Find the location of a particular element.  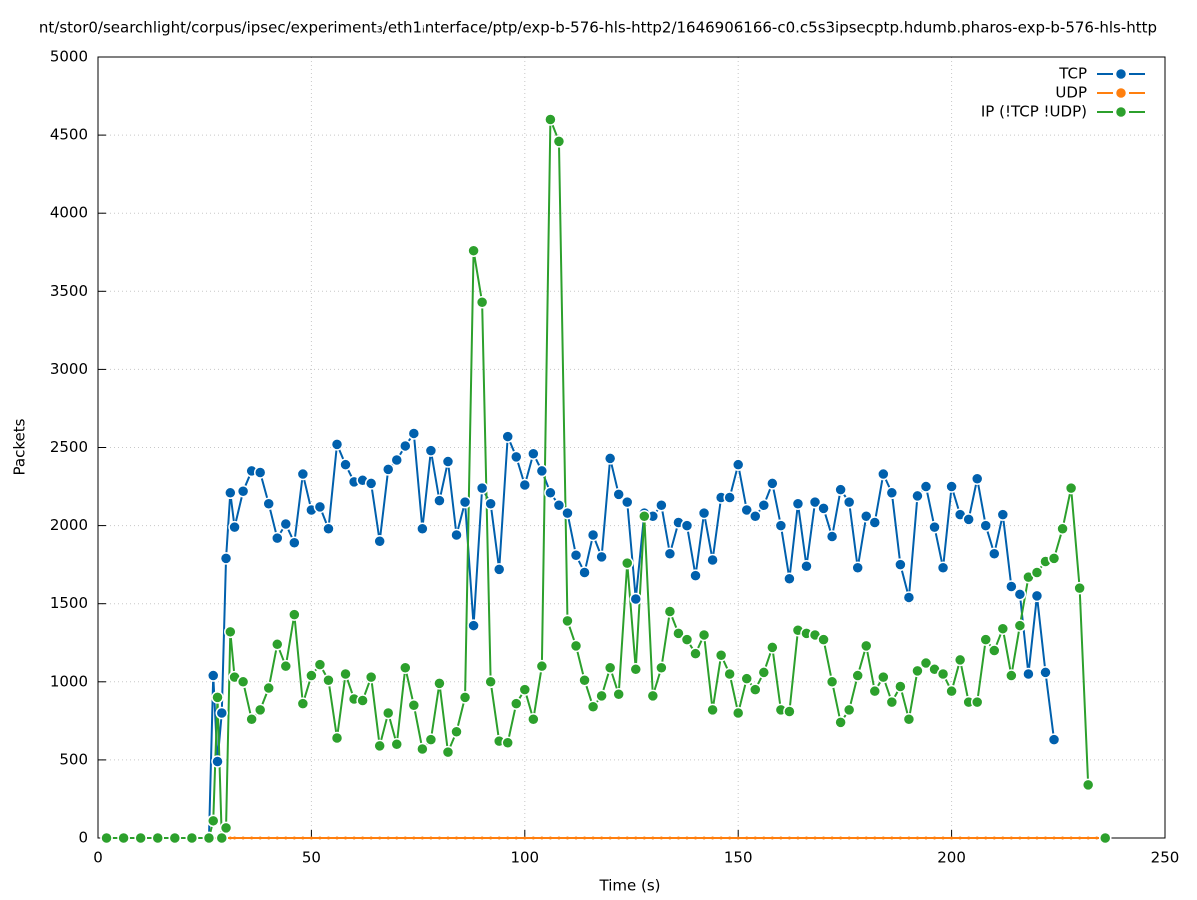

y-tick-label: 2500 is located at coordinates (69, 447).